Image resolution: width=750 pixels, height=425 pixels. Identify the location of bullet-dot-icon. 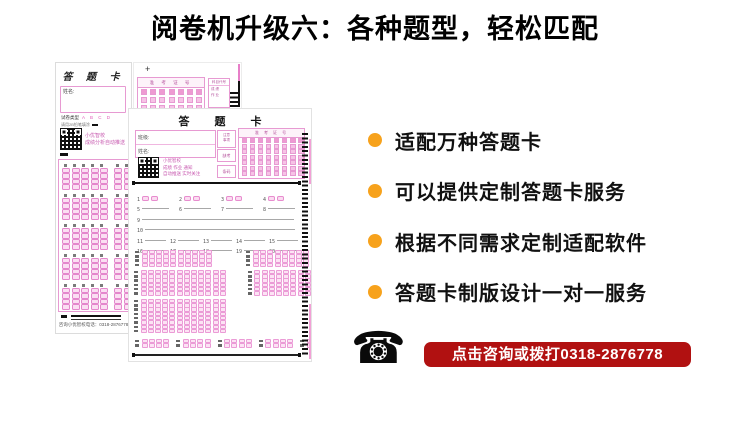
(375, 190).